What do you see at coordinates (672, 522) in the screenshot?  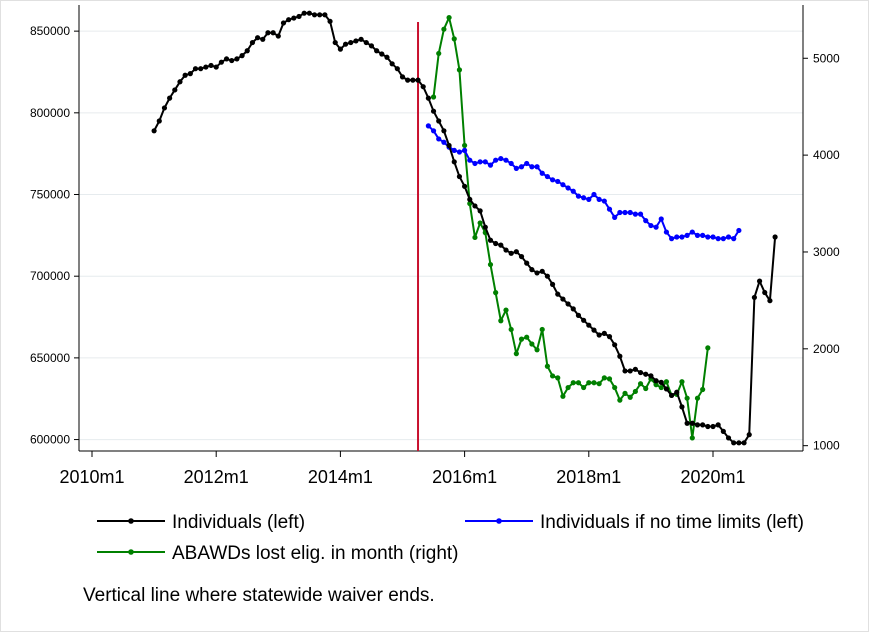 I see `legend-label-no-time-limits: Individuals if no time limits (left)` at bounding box center [672, 522].